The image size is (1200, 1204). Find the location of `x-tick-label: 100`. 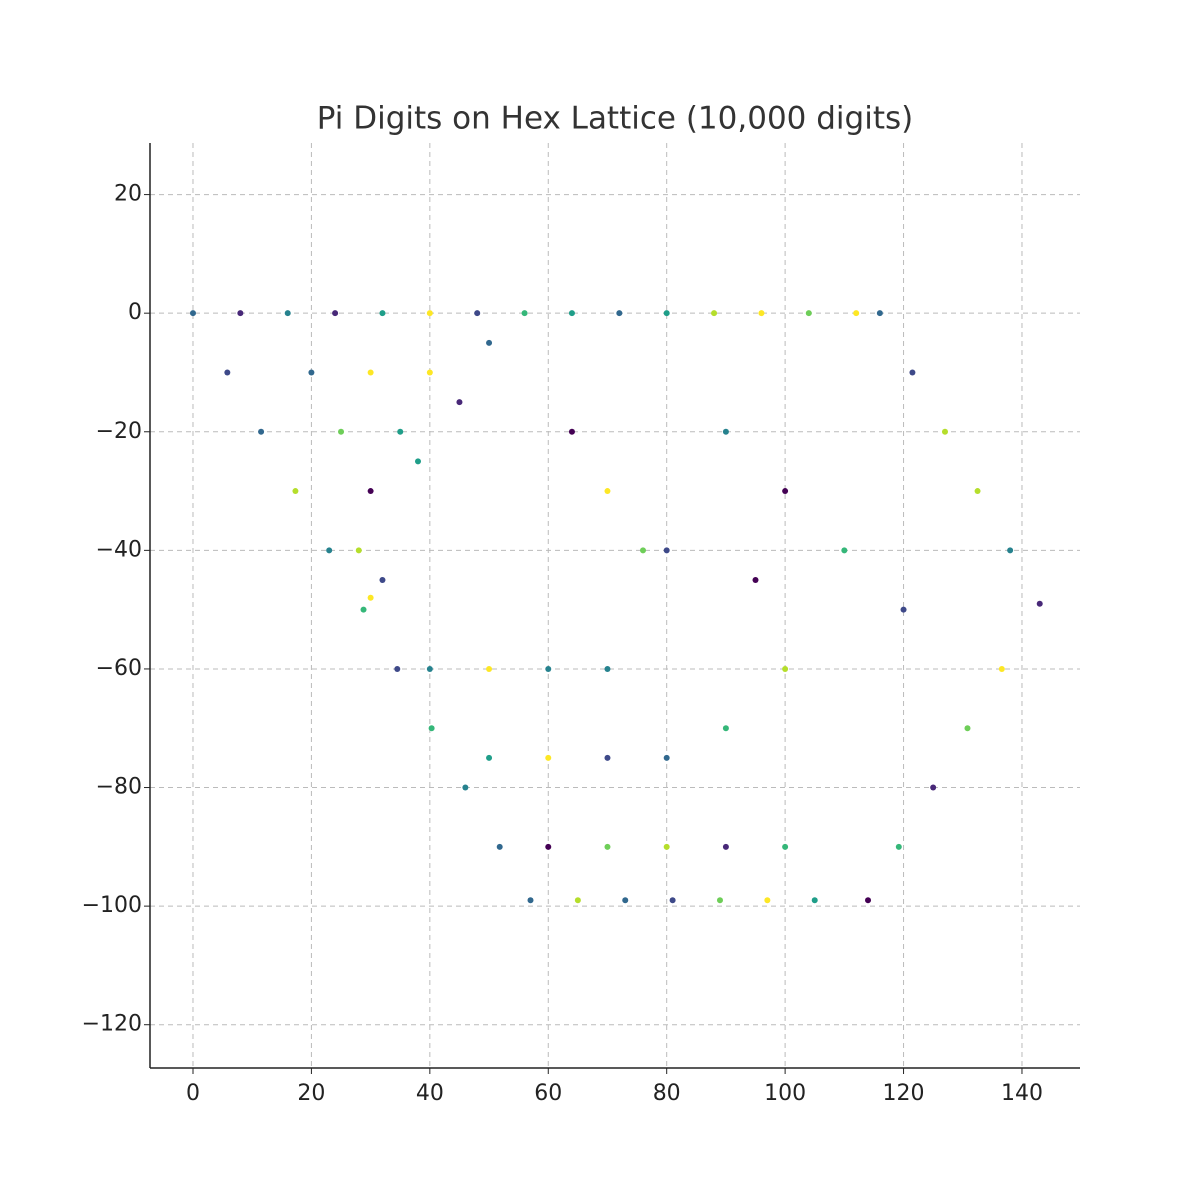

x-tick-label: 100 is located at coordinates (785, 1093).